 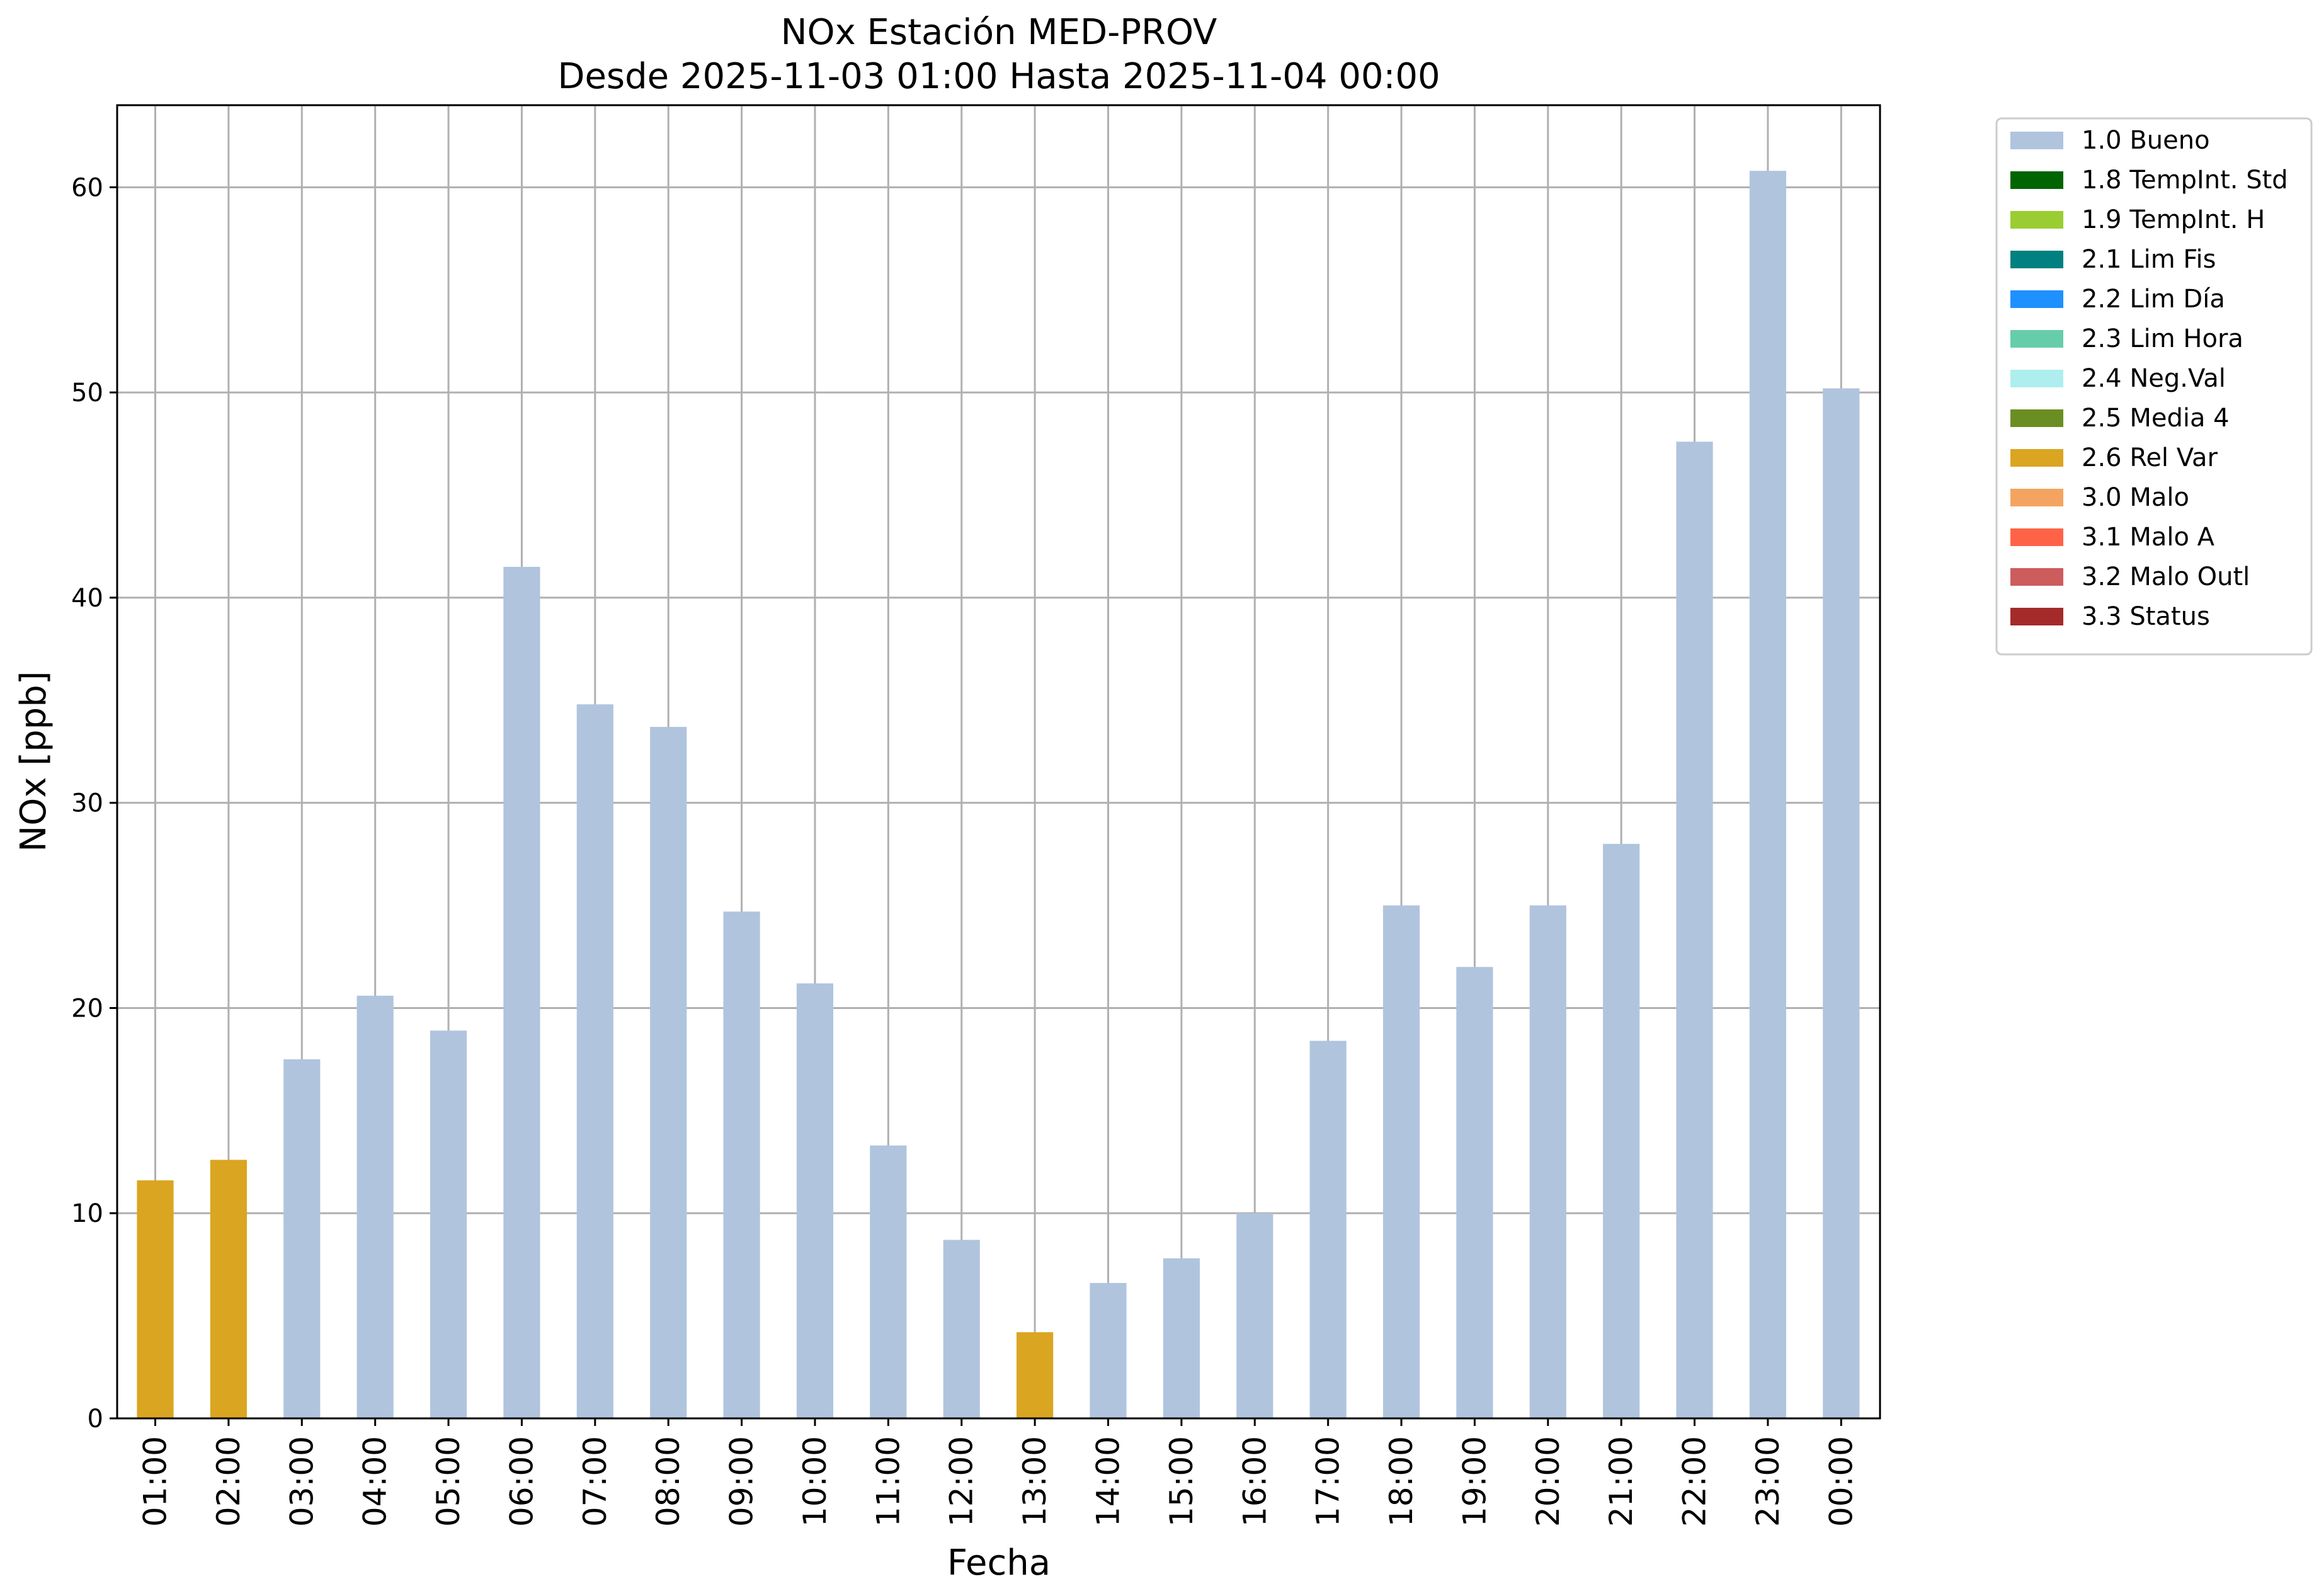 I want to click on x-tick-label: 22:00, so click(x=1695, y=1481).